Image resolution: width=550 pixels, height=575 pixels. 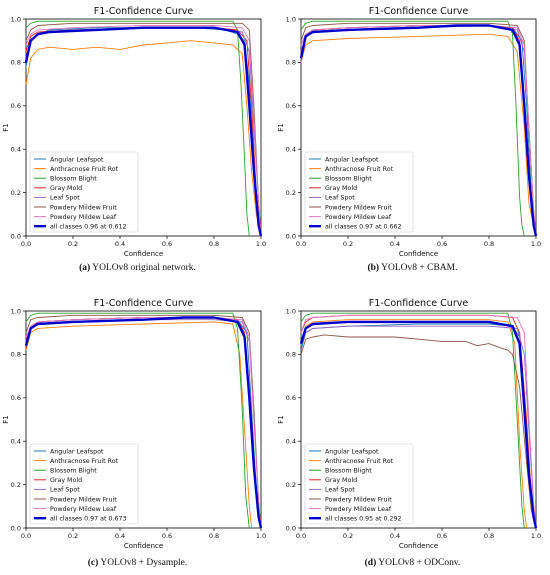 I want to click on caption-text: YOLOv8 + CBAM., so click(x=419, y=268).